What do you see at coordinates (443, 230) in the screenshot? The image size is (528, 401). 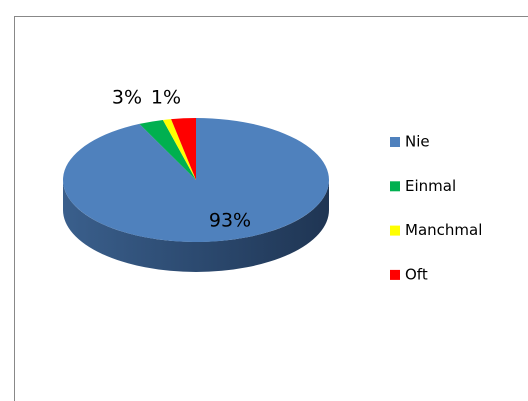 I see `legend-label: Manchmal` at bounding box center [443, 230].